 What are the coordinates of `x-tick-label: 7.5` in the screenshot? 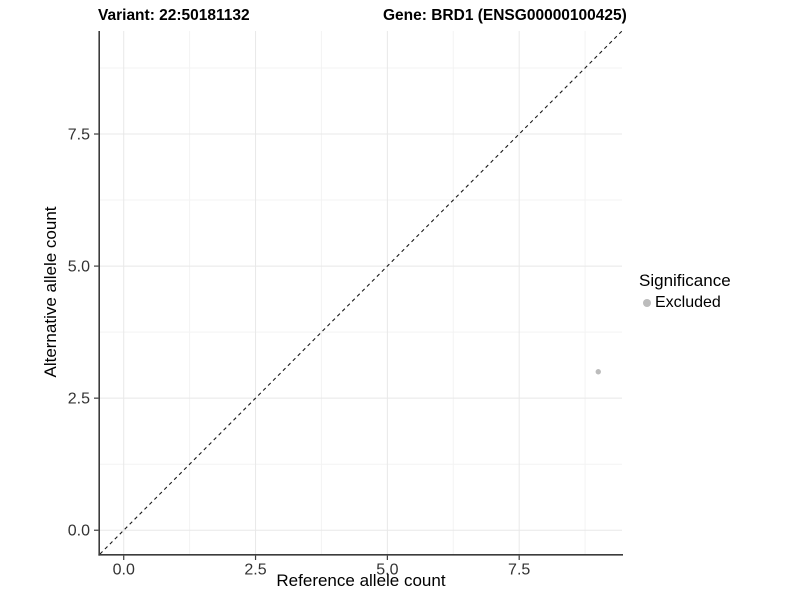 It's located at (519, 570).